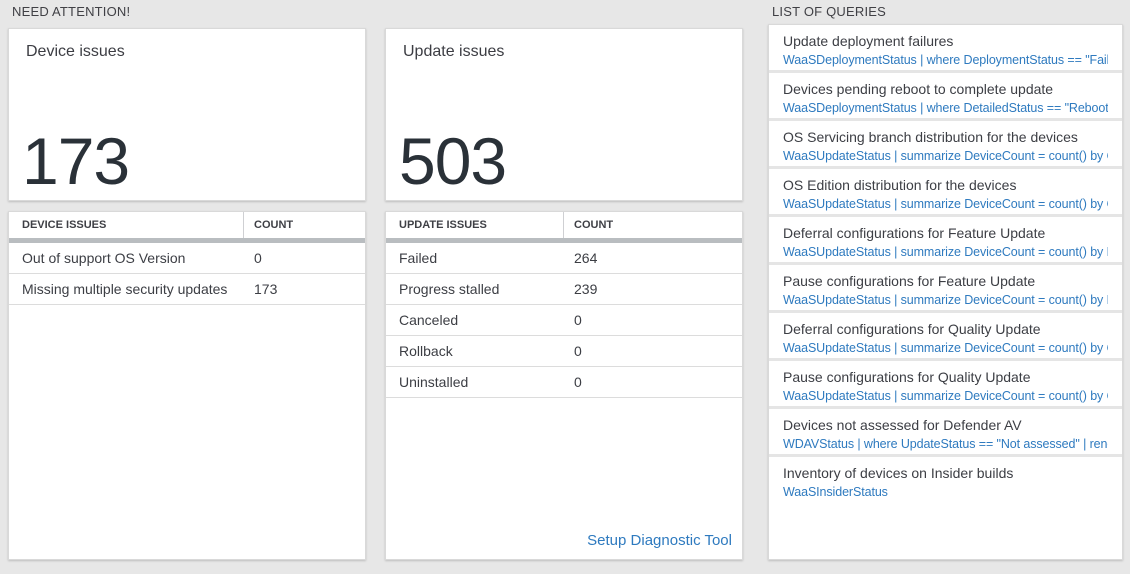 The image size is (1130, 574). I want to click on table-row: Missing multiple security updates 173, so click(187, 289).